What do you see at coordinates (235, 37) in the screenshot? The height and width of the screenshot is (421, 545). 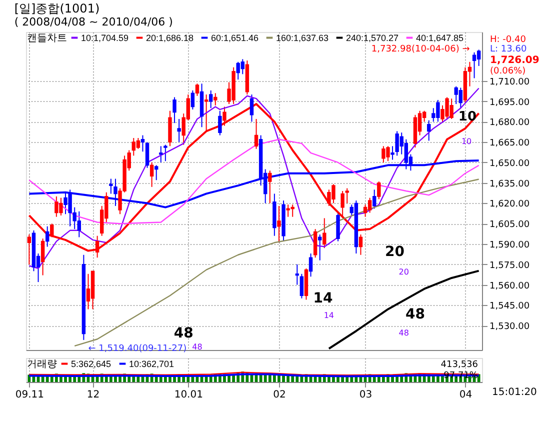 I see `legend-label: 60:1,651.46` at bounding box center [235, 37].